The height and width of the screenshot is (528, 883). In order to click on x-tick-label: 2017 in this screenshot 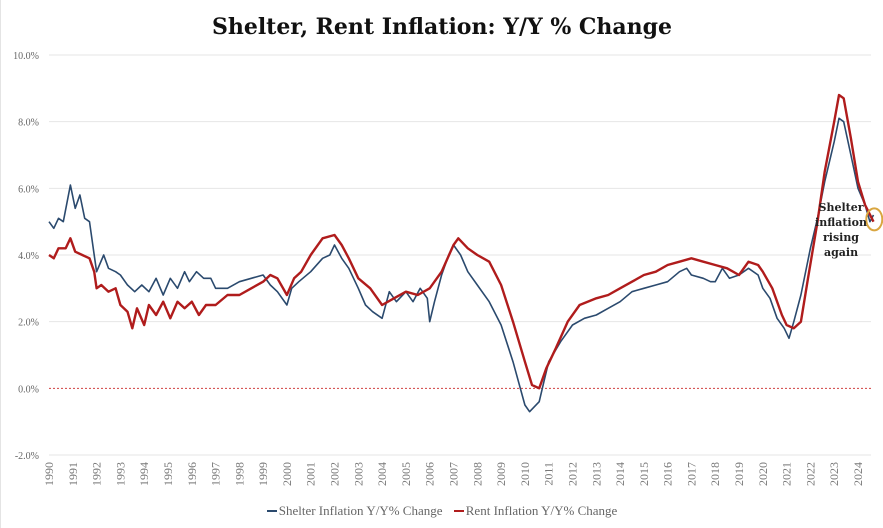, I will do `click(691, 474)`.